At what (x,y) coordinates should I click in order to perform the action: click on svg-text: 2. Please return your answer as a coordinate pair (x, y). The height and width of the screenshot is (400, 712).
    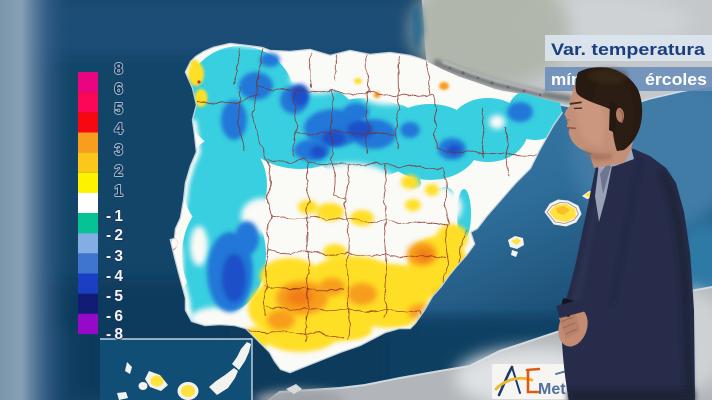
    Looking at the image, I should click on (118, 171).